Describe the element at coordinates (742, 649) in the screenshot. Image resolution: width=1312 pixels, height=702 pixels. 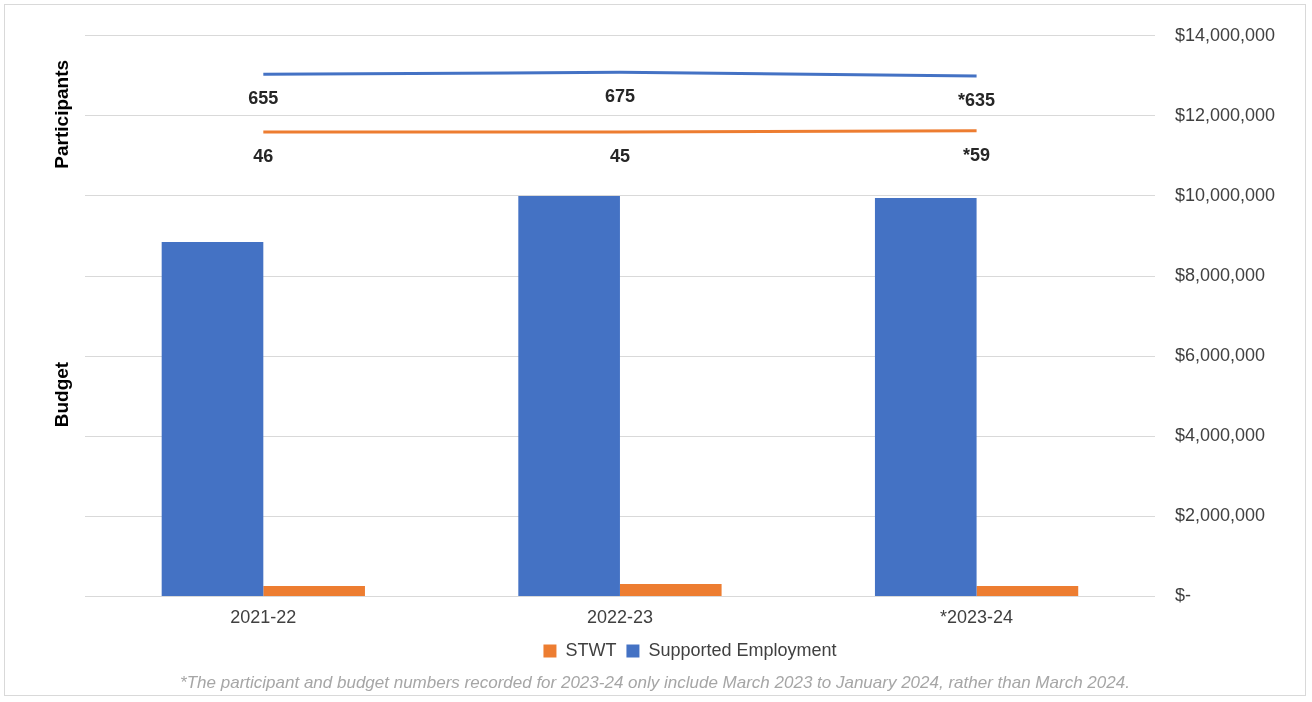
I see `legend-label: Supported Employment` at that location.